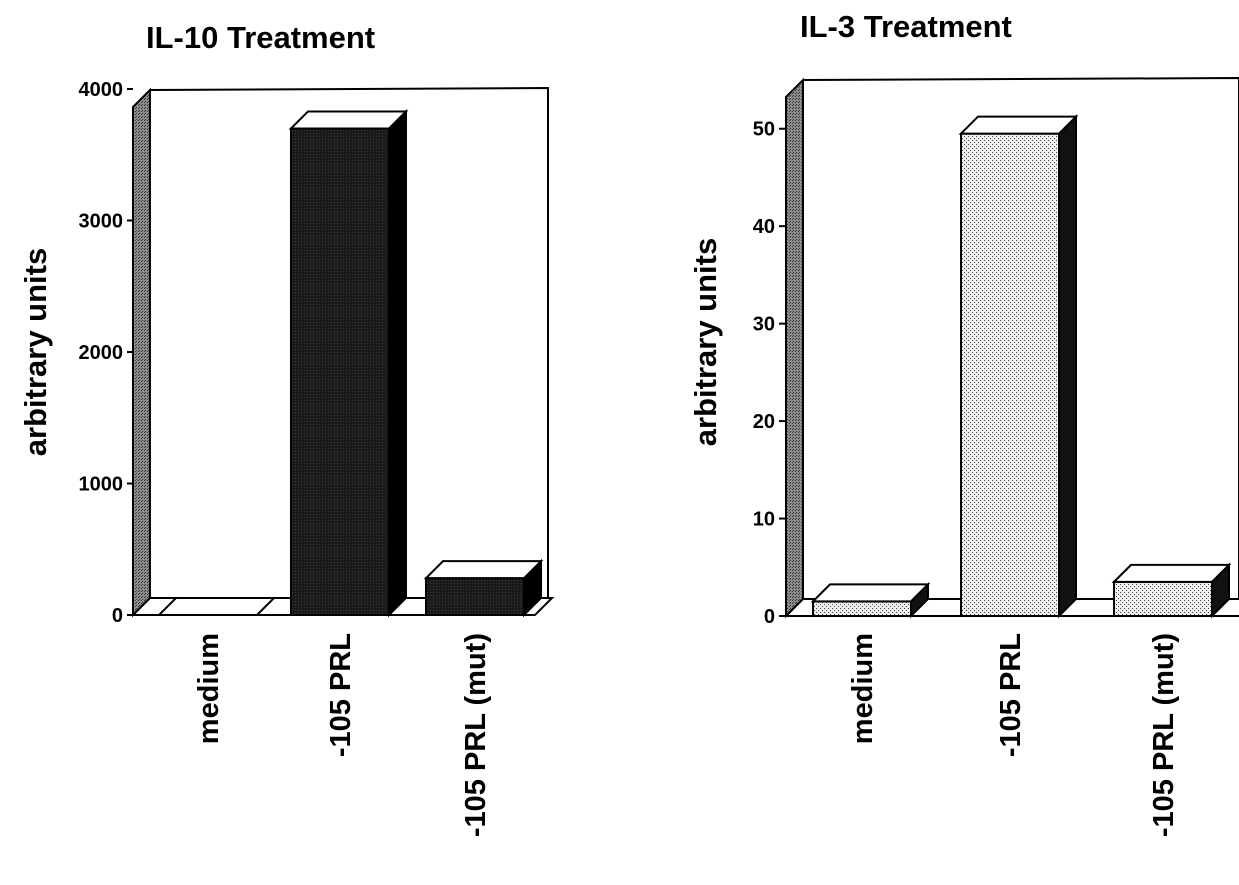 The height and width of the screenshot is (885, 1239). I want to click on y-ticks: 0 1000 2000 3000 4000, so click(106, 353).